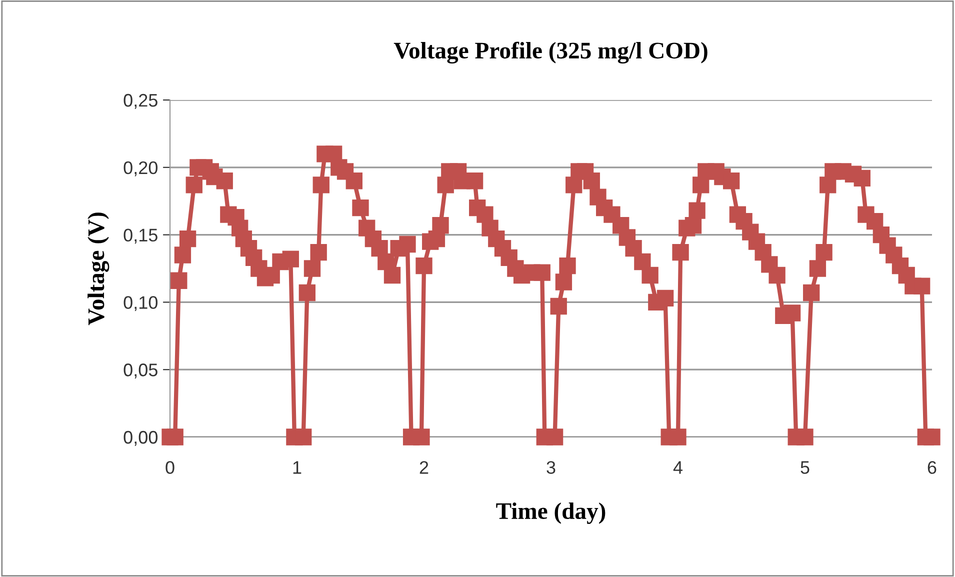  I want to click on x-tick-label: 5, so click(805, 467).